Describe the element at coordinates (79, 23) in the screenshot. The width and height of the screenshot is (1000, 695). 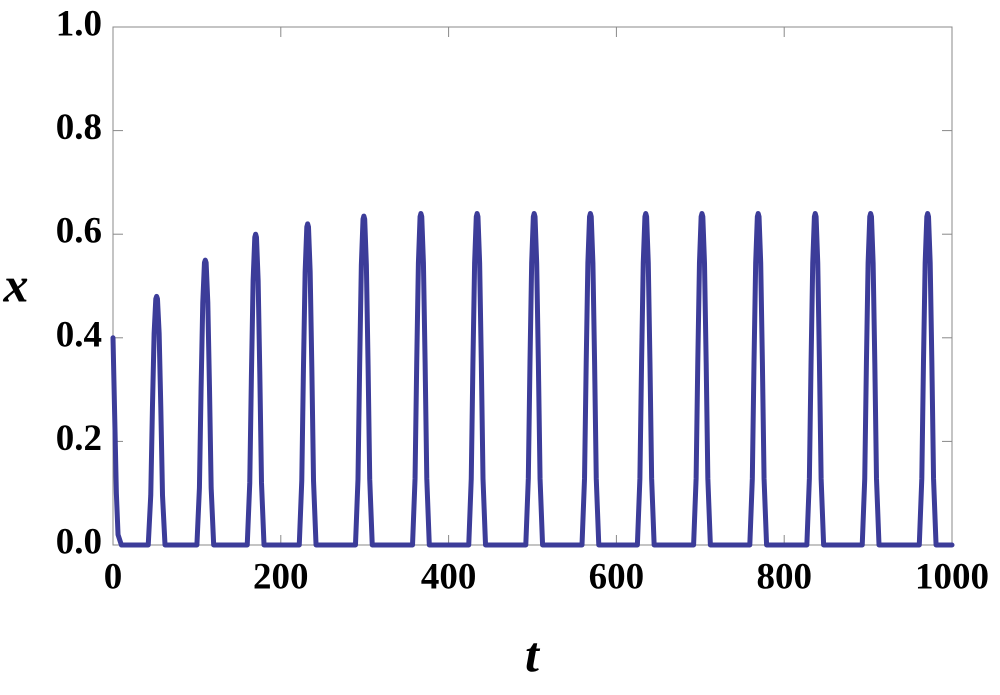
I see `y-tick-label: 1.0` at that location.